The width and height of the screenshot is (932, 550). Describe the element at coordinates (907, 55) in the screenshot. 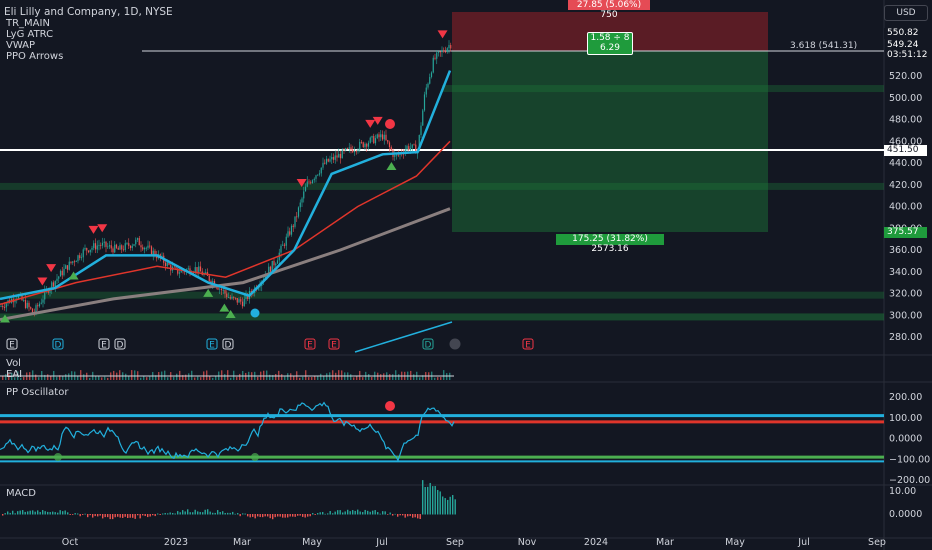

I see `countdown-tag: 03:51:12` at that location.